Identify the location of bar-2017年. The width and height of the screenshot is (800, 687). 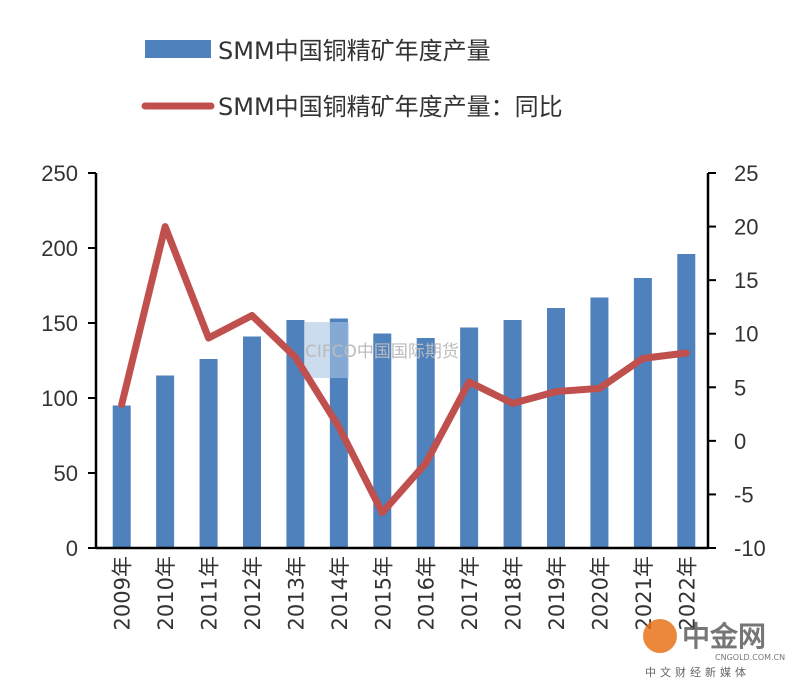
(469, 437).